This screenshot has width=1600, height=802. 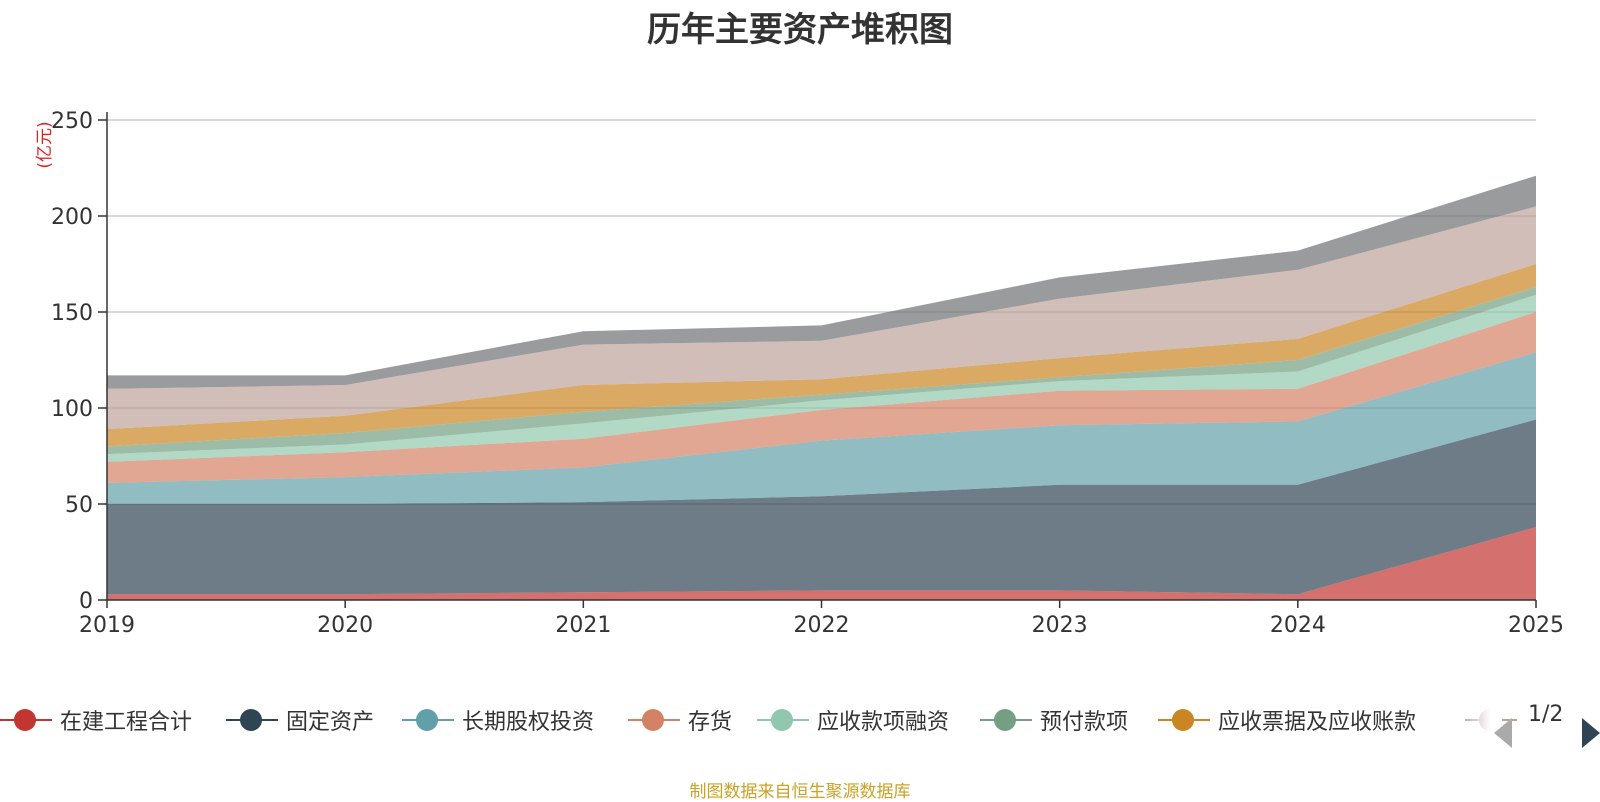 I want to click on x-tick-label: 2023, so click(x=1060, y=625).